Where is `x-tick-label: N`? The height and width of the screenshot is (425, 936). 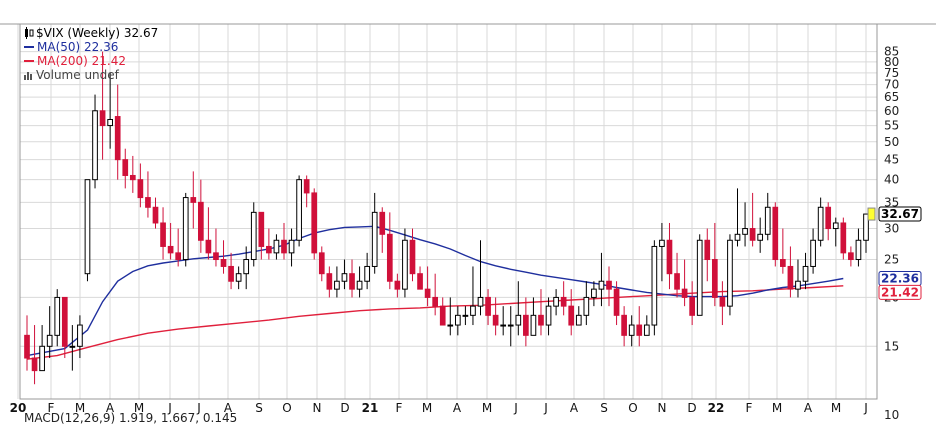 x-tick-label: N is located at coordinates (662, 408).